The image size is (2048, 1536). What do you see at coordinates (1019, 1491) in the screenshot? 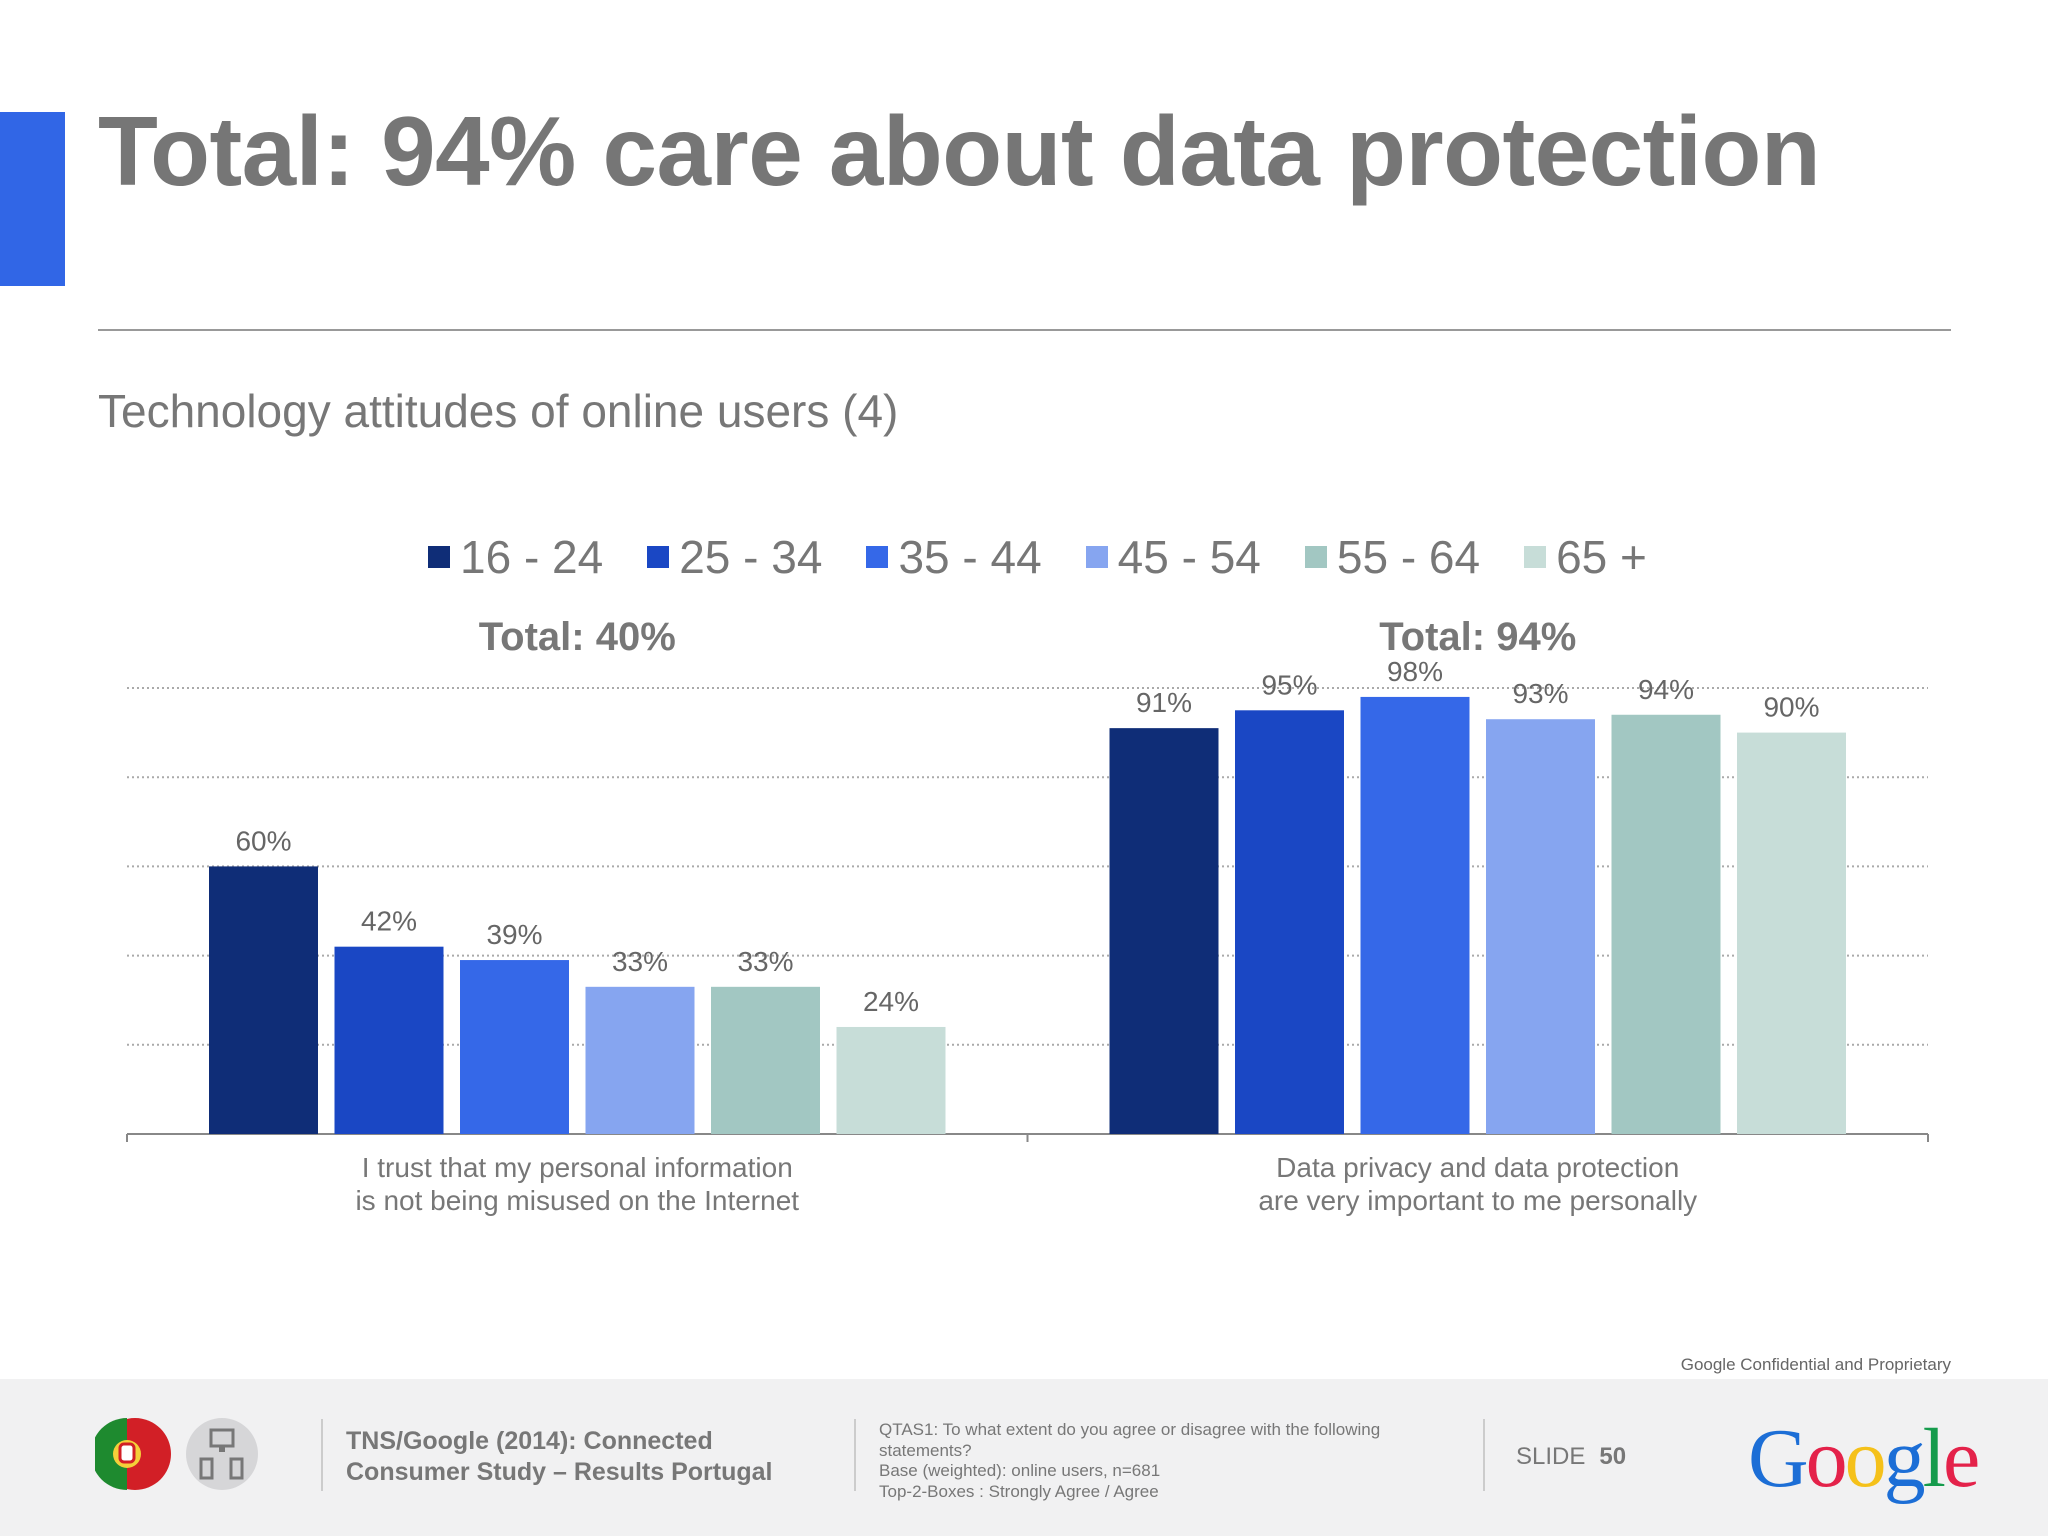
I see `note-line: Top-2-Boxes : Strongly Agree / Agree` at bounding box center [1019, 1491].